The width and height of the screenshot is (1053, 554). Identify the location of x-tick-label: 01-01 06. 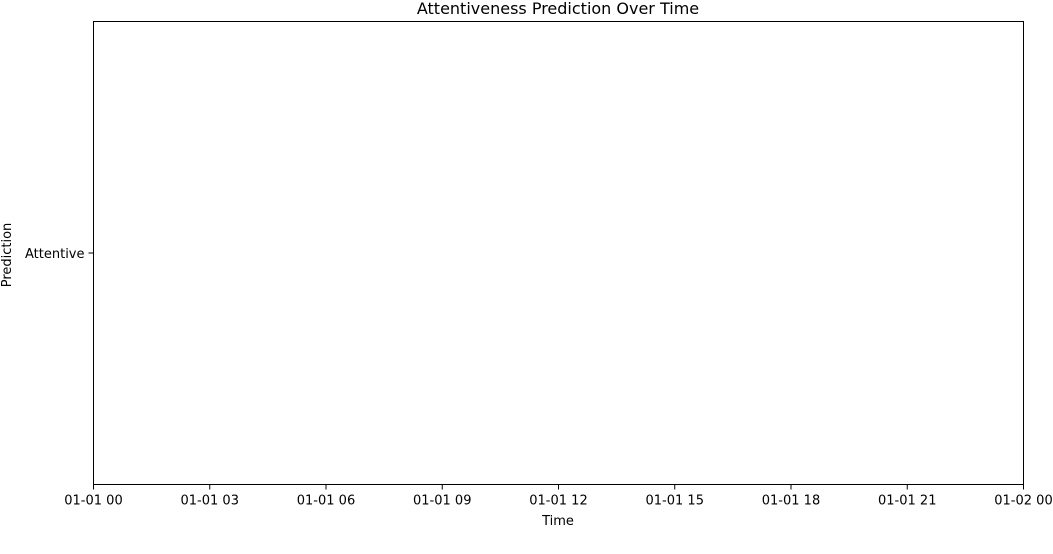
(326, 501).